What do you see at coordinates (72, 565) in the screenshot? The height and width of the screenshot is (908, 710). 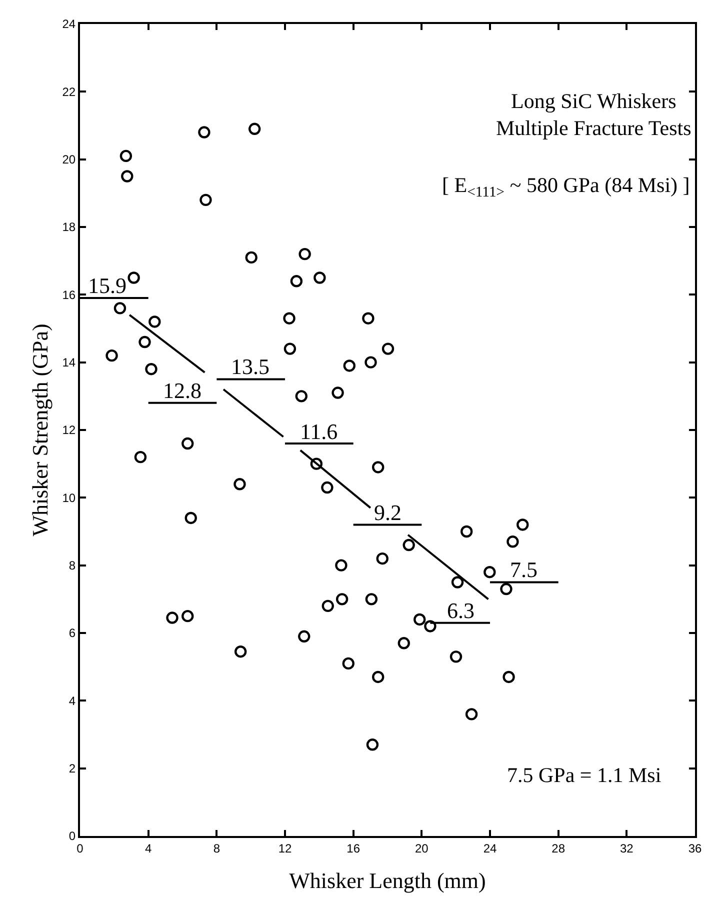 I see `y-tick-label: 8` at bounding box center [72, 565].